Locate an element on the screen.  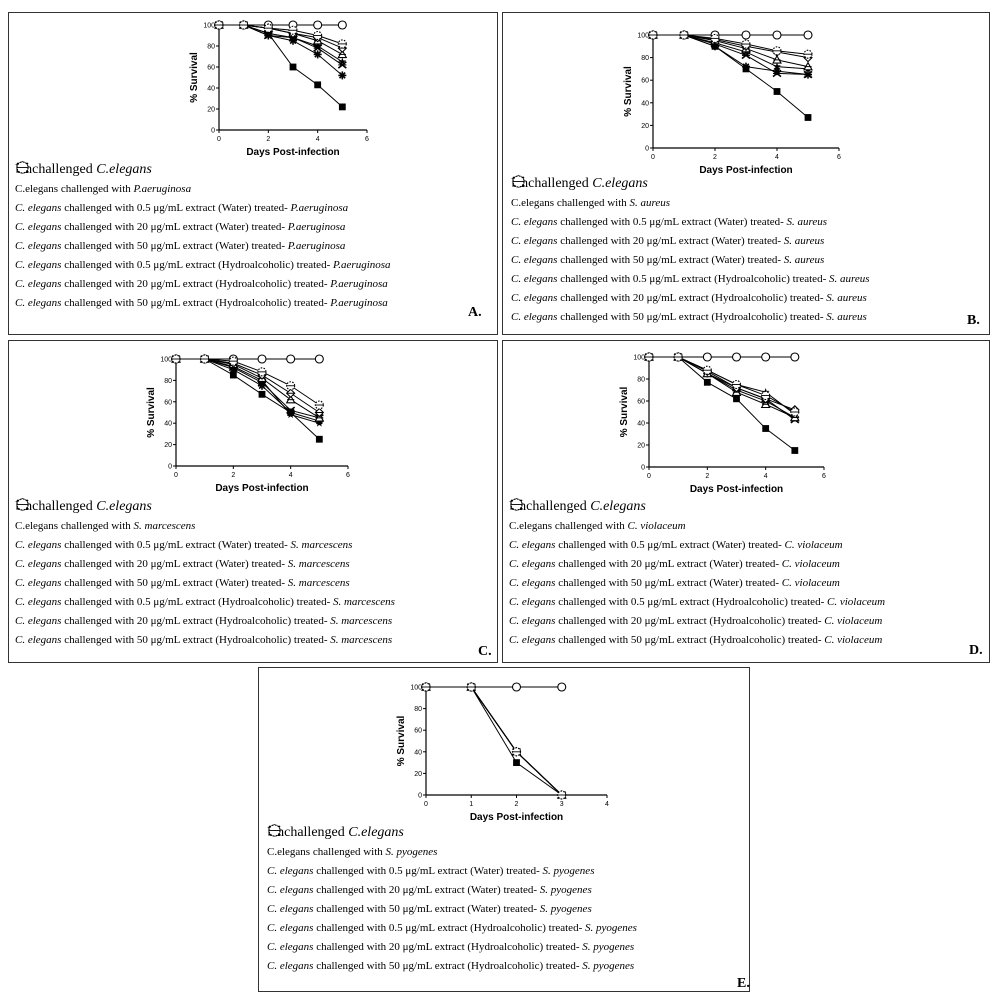
y-axis-label: % Survival is located at coordinates (151, 412).